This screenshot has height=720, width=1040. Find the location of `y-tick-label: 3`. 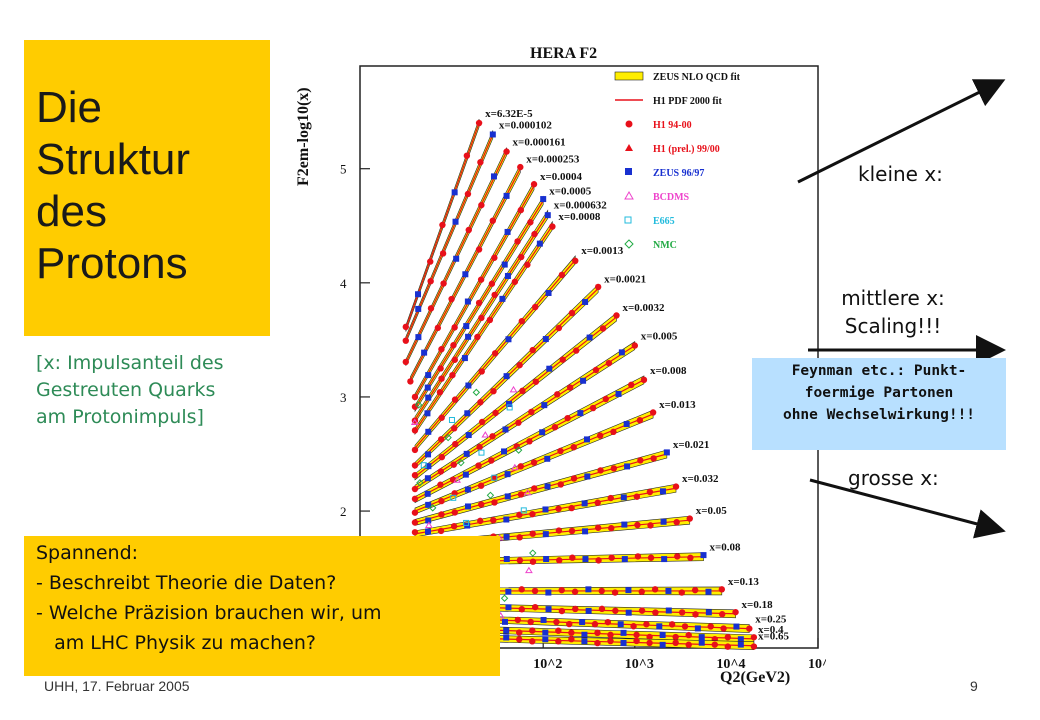

y-tick-label: 3 is located at coordinates (343, 397).